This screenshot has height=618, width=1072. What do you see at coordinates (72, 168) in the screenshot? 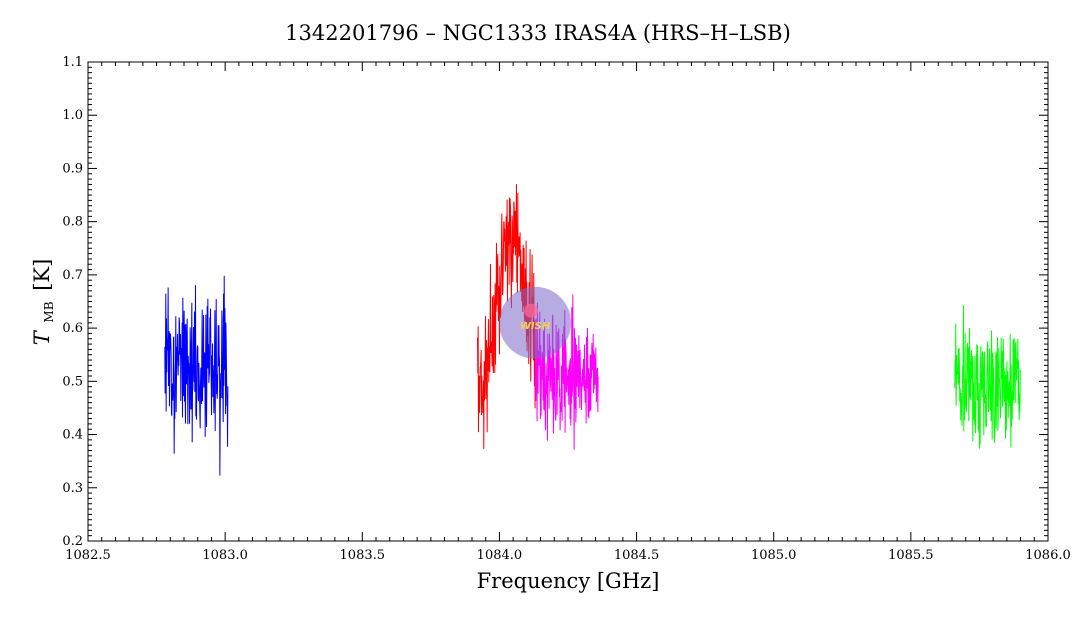
I see `y-tick-label: 0.9` at bounding box center [72, 168].